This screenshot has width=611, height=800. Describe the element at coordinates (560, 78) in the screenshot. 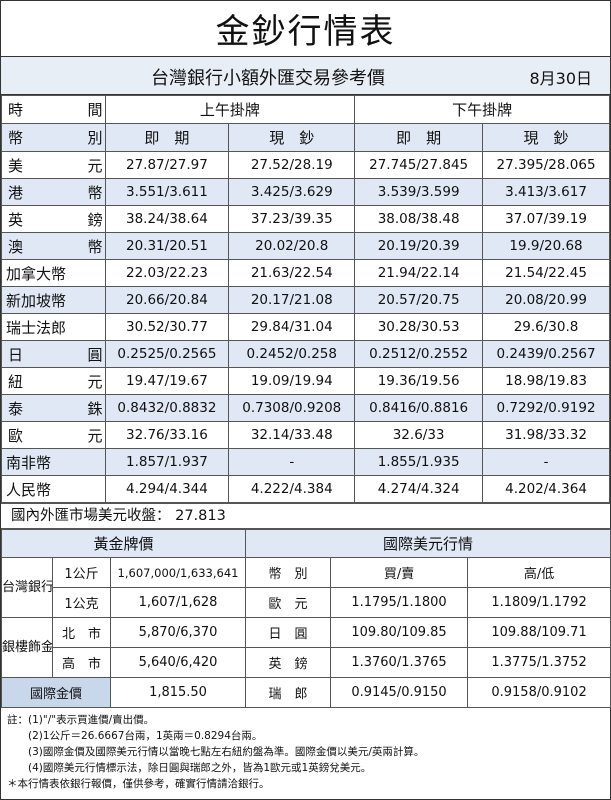

I see `rates-date: 8月30日` at that location.